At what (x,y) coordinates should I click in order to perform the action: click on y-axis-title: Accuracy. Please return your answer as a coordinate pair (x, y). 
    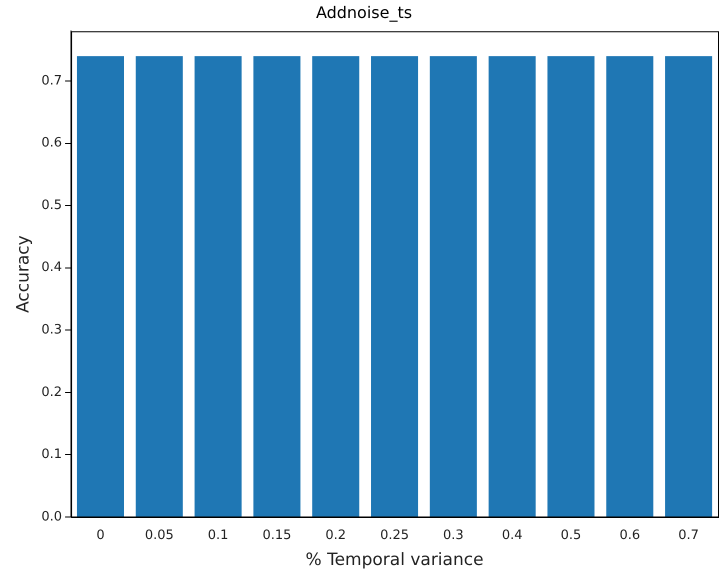
    Looking at the image, I should click on (24, 274).